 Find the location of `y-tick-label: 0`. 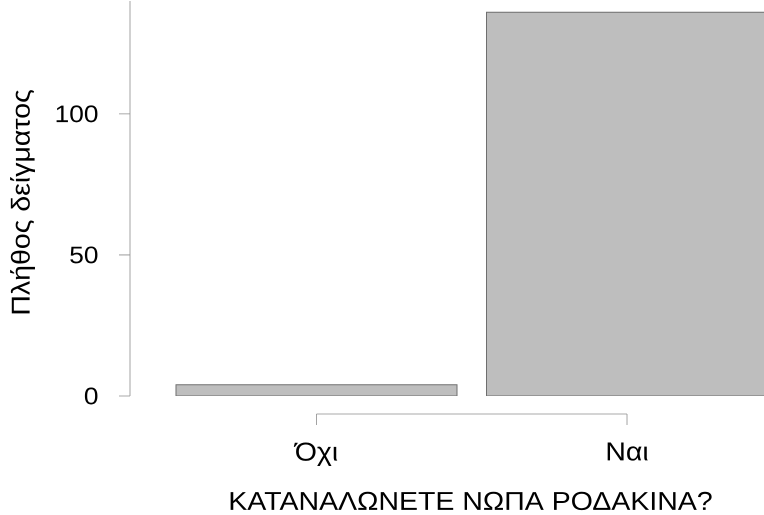

y-tick-label: 0 is located at coordinates (91, 396).